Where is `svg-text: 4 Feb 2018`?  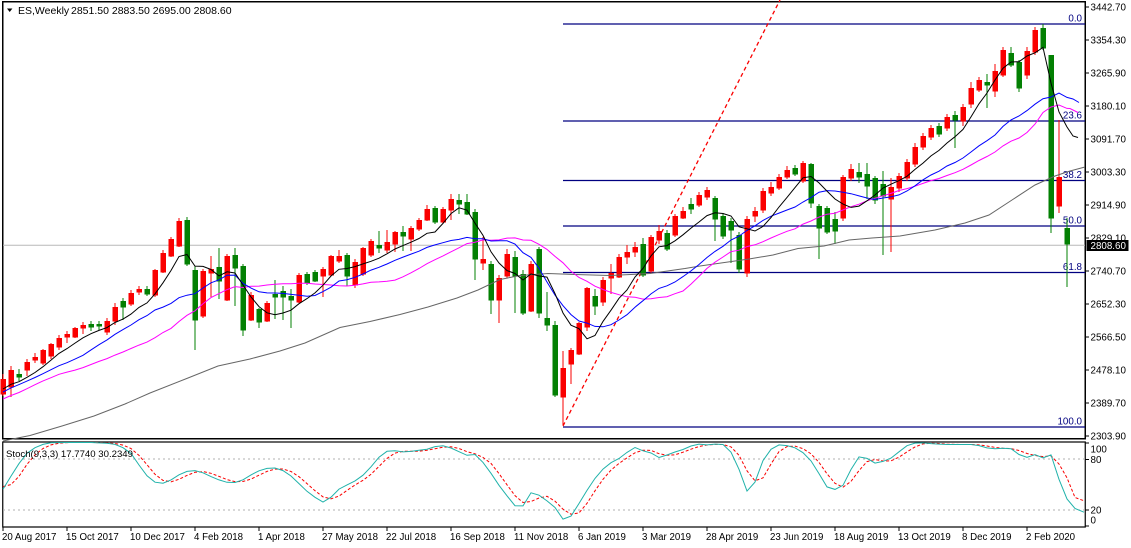 svg-text: 4 Feb 2018 is located at coordinates (218, 537).